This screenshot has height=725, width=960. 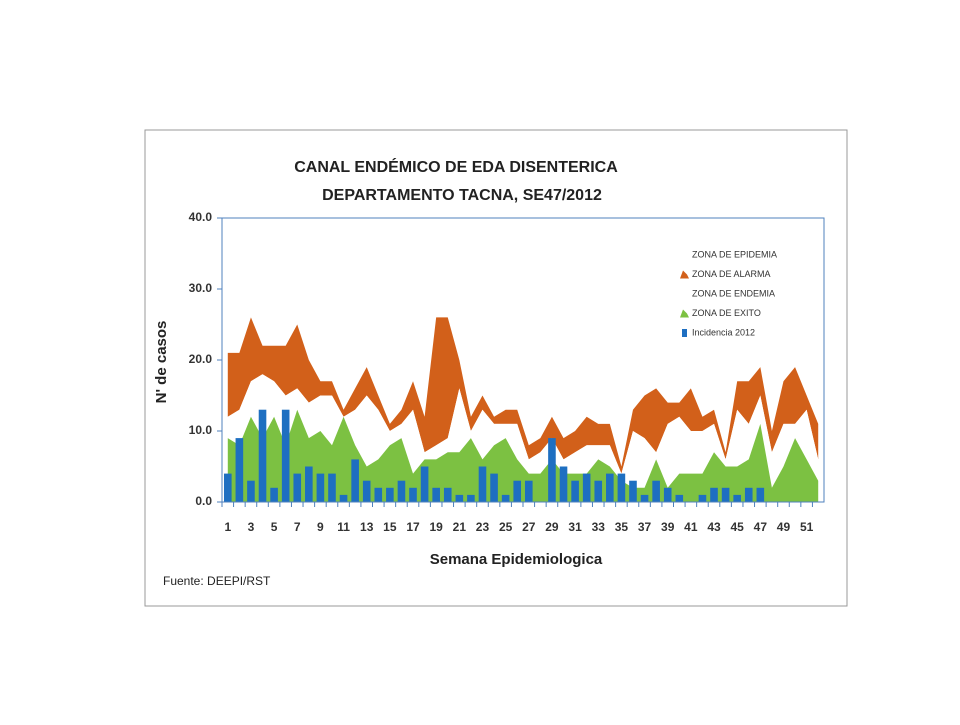 I want to click on x-tick-label: 23, so click(x=483, y=527).